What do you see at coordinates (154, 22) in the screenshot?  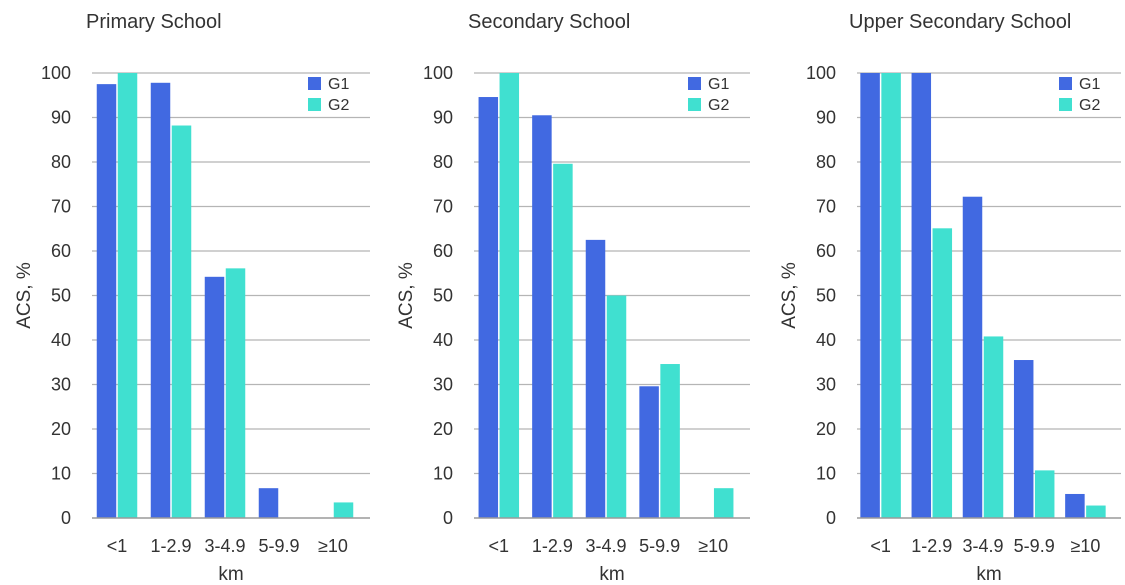 I see `panel-title: Primary School` at bounding box center [154, 22].